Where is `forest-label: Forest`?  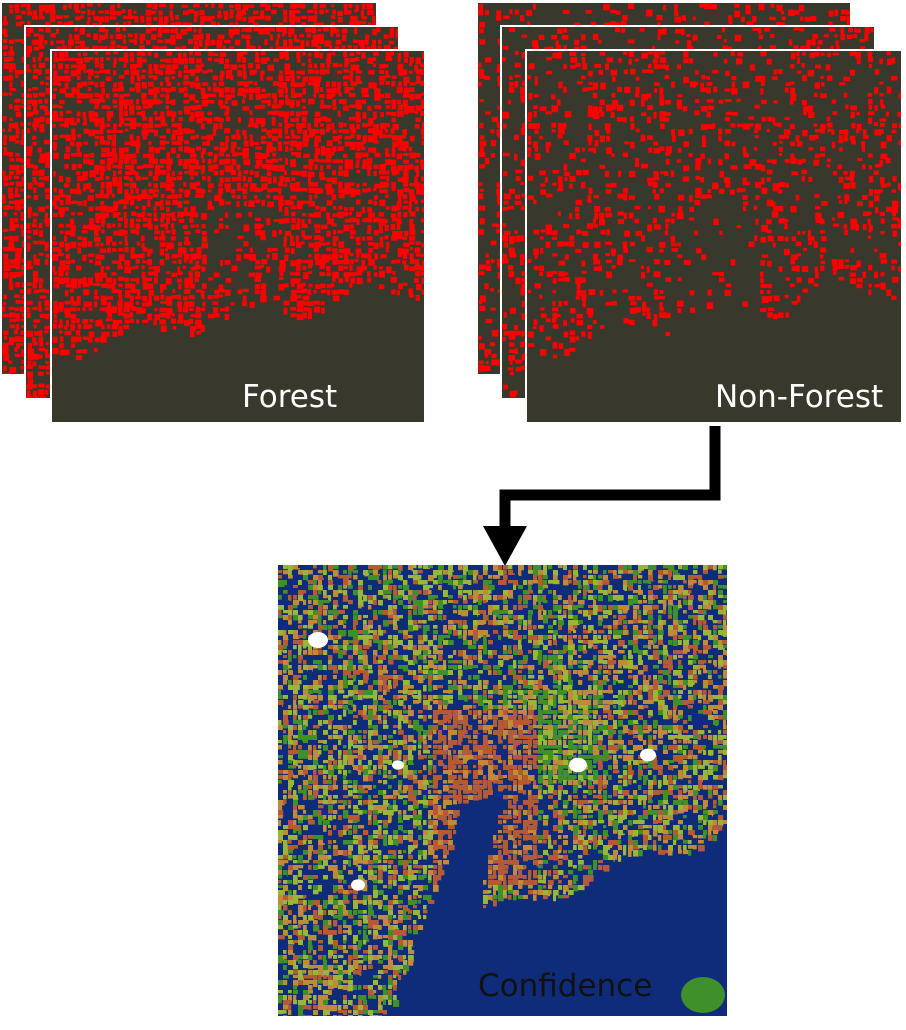 forest-label: Forest is located at coordinates (290, 397).